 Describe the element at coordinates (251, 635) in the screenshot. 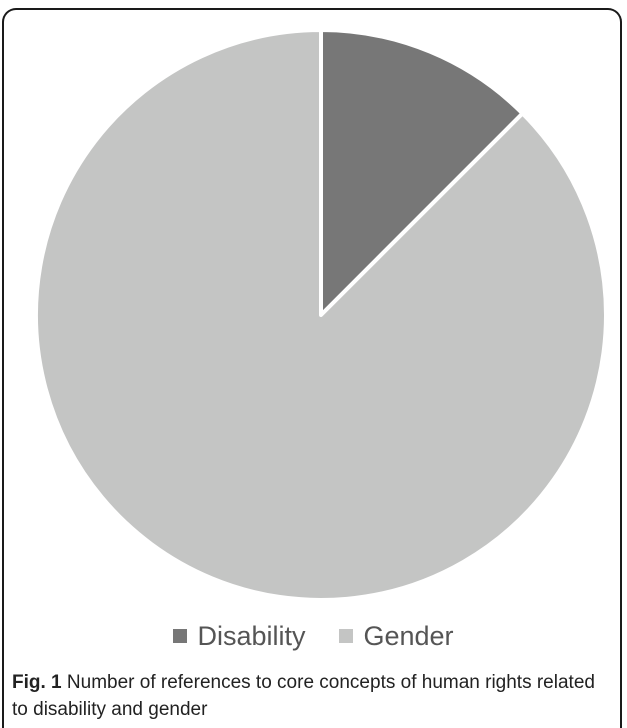

I see `legend-label-disability: Disability` at that location.